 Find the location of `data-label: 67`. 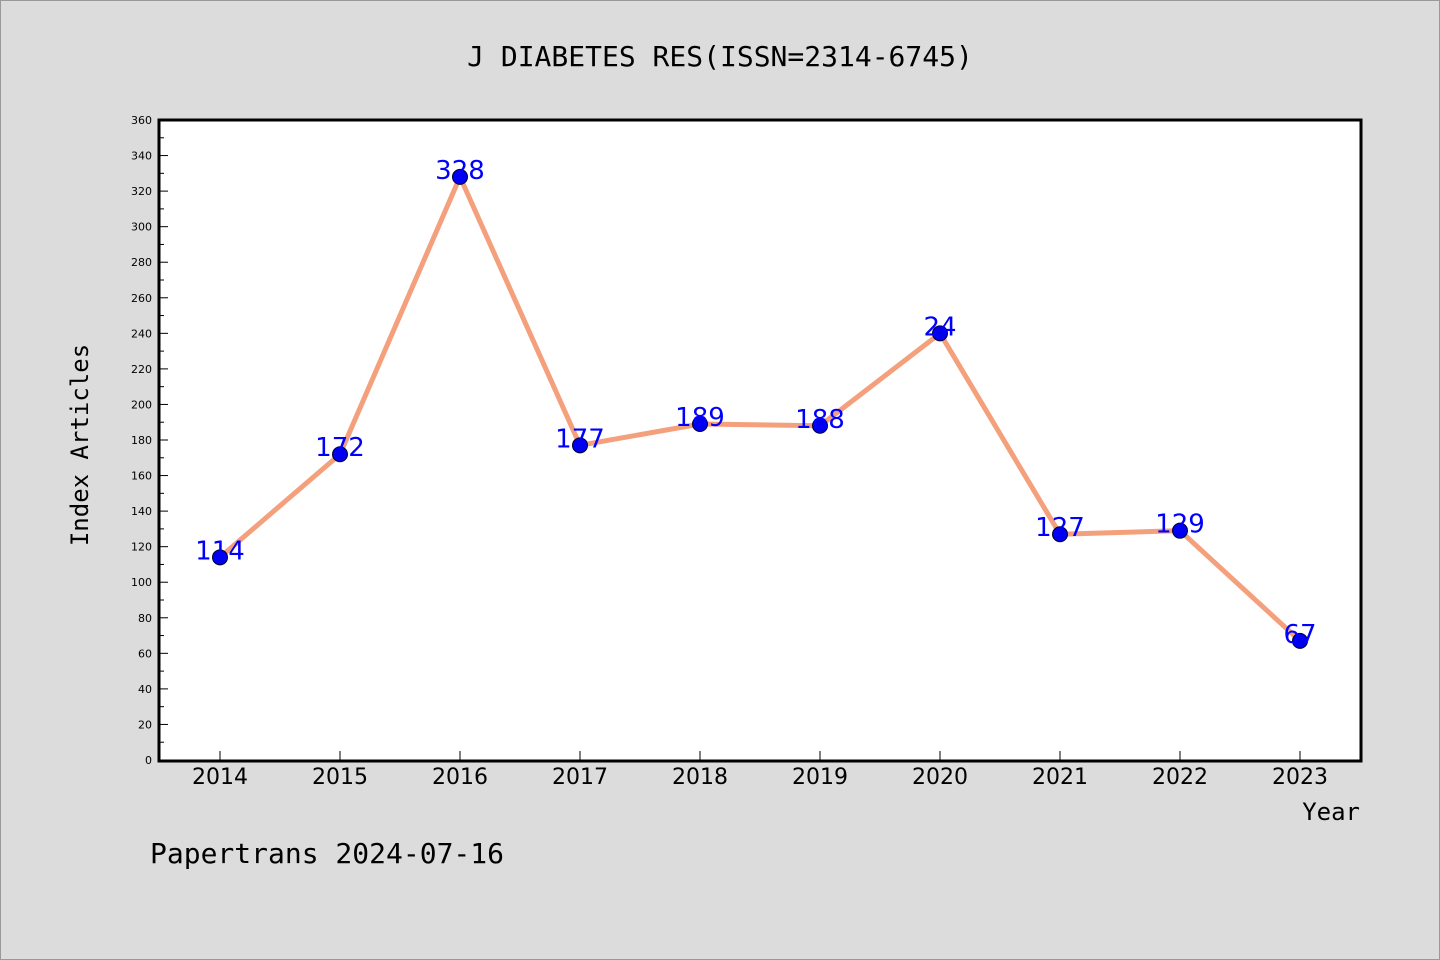

data-label: 67 is located at coordinates (1299, 635).